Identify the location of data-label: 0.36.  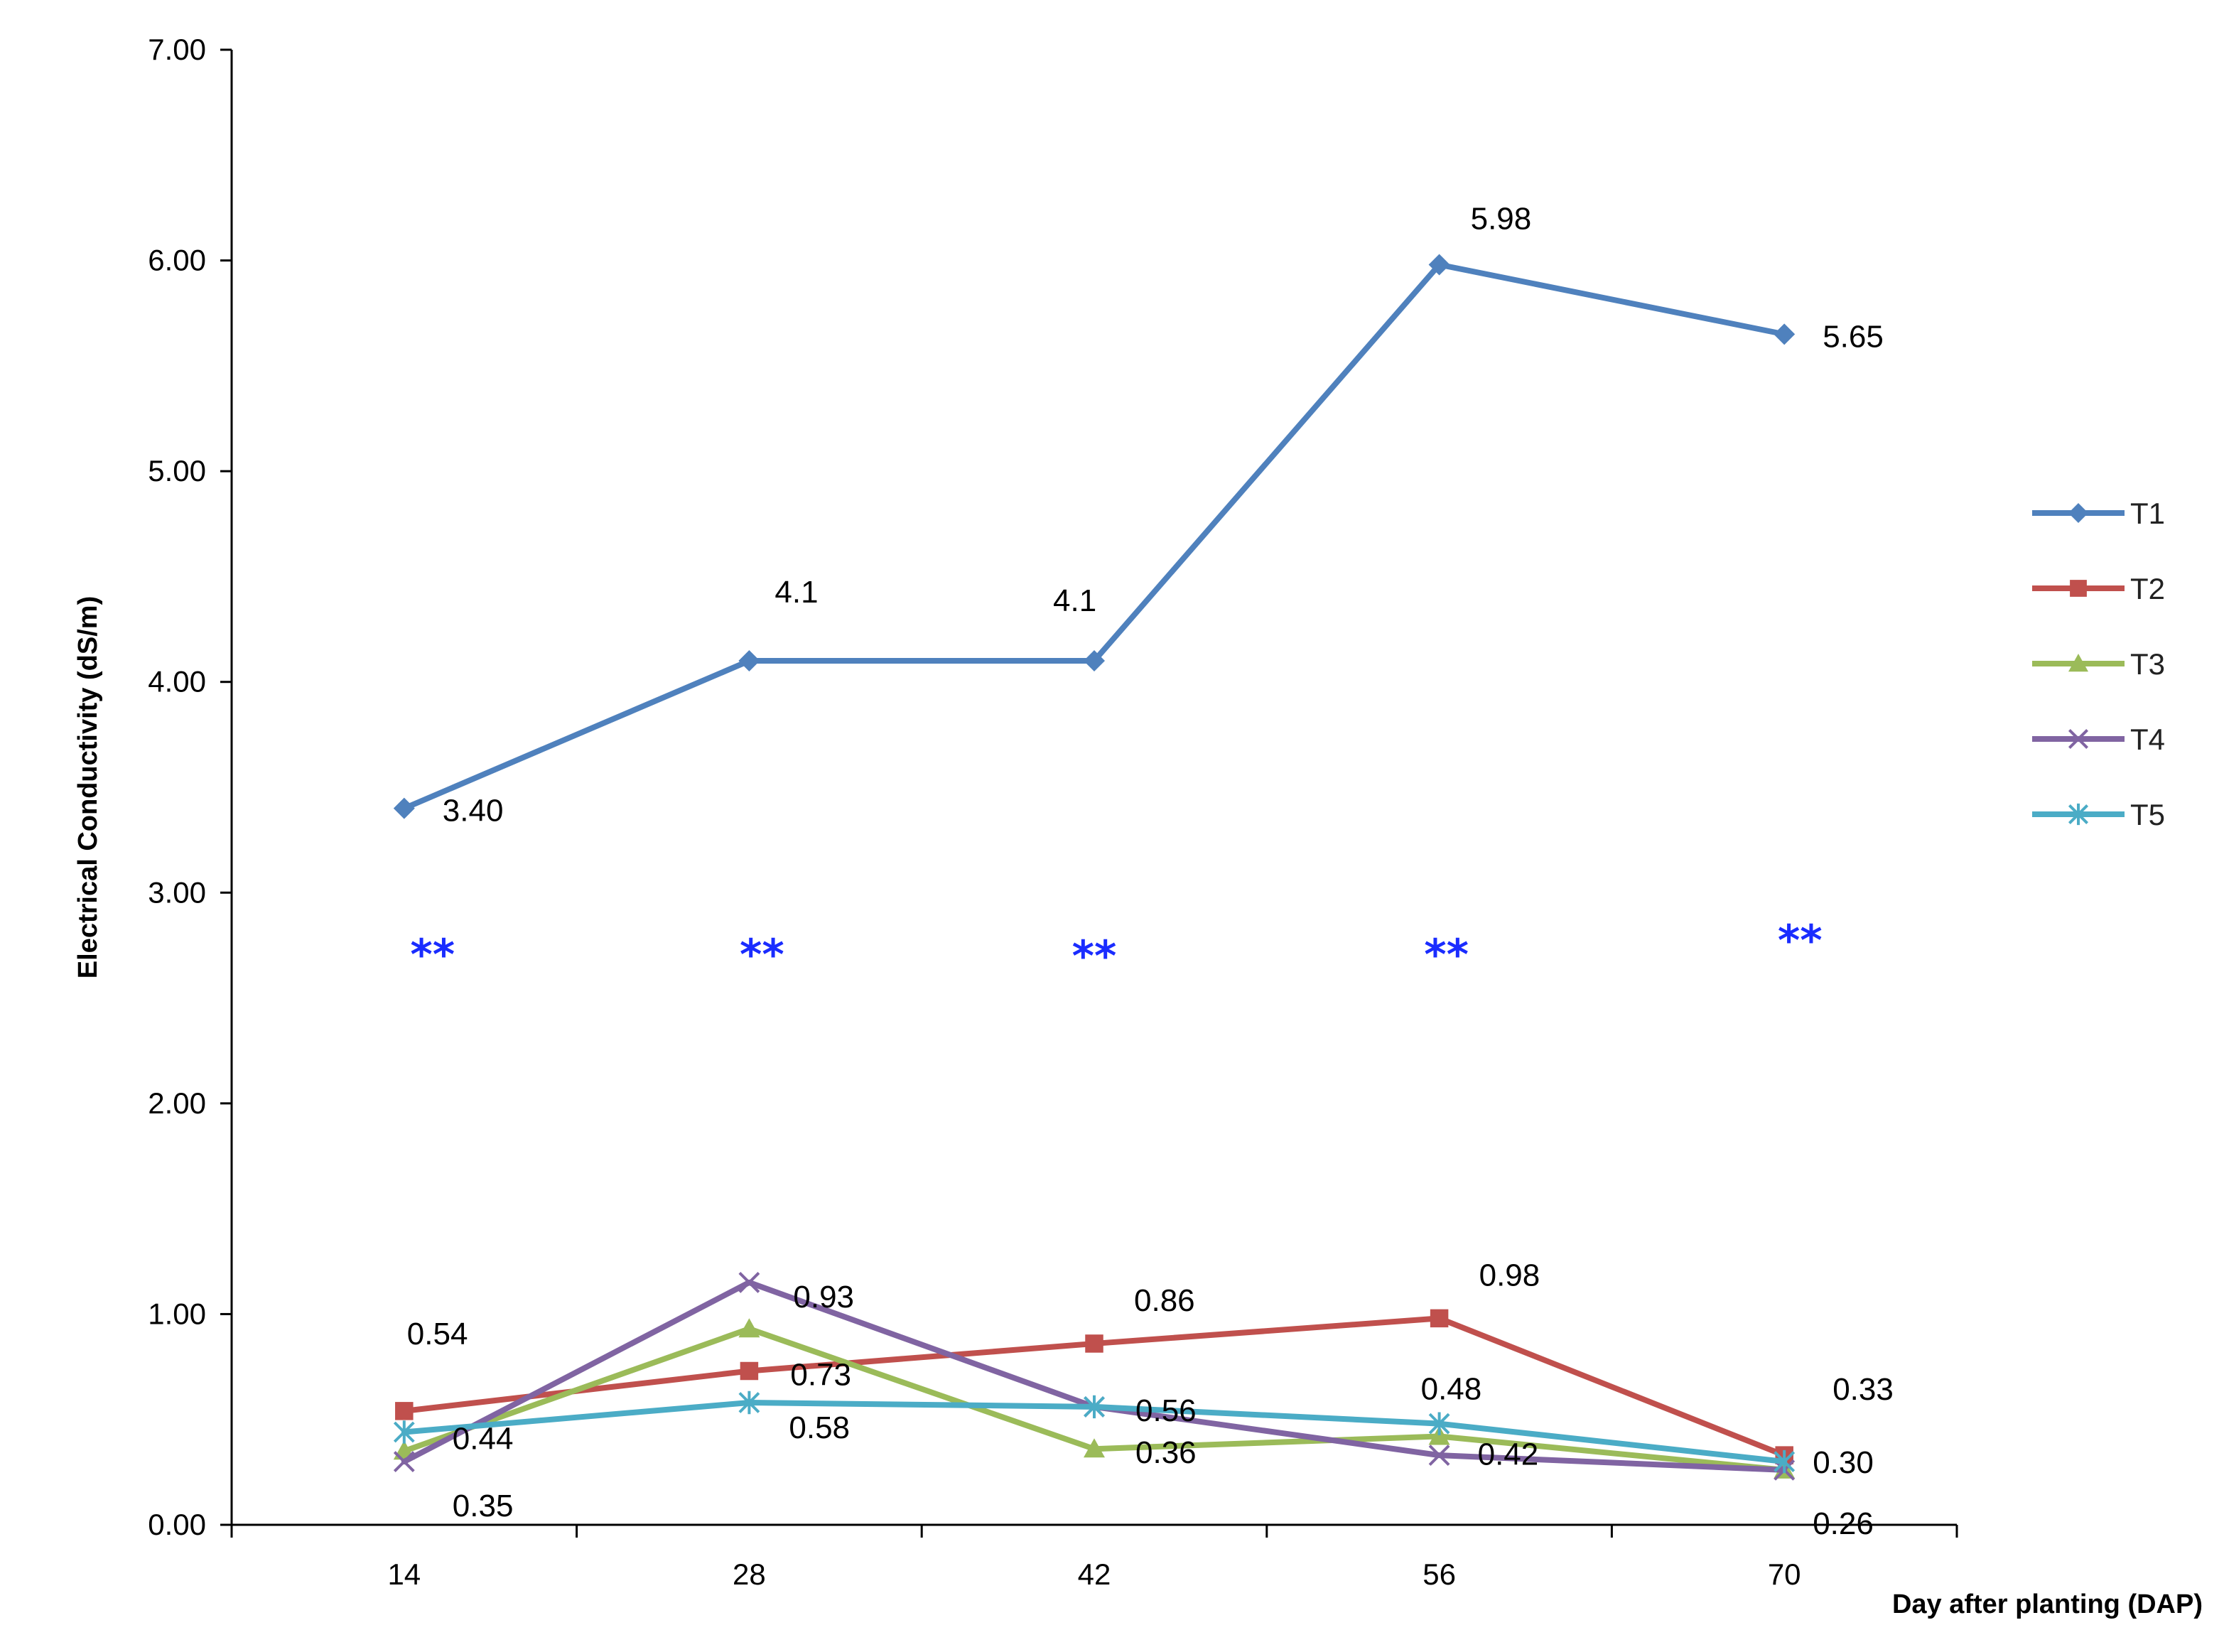
(1166, 1452).